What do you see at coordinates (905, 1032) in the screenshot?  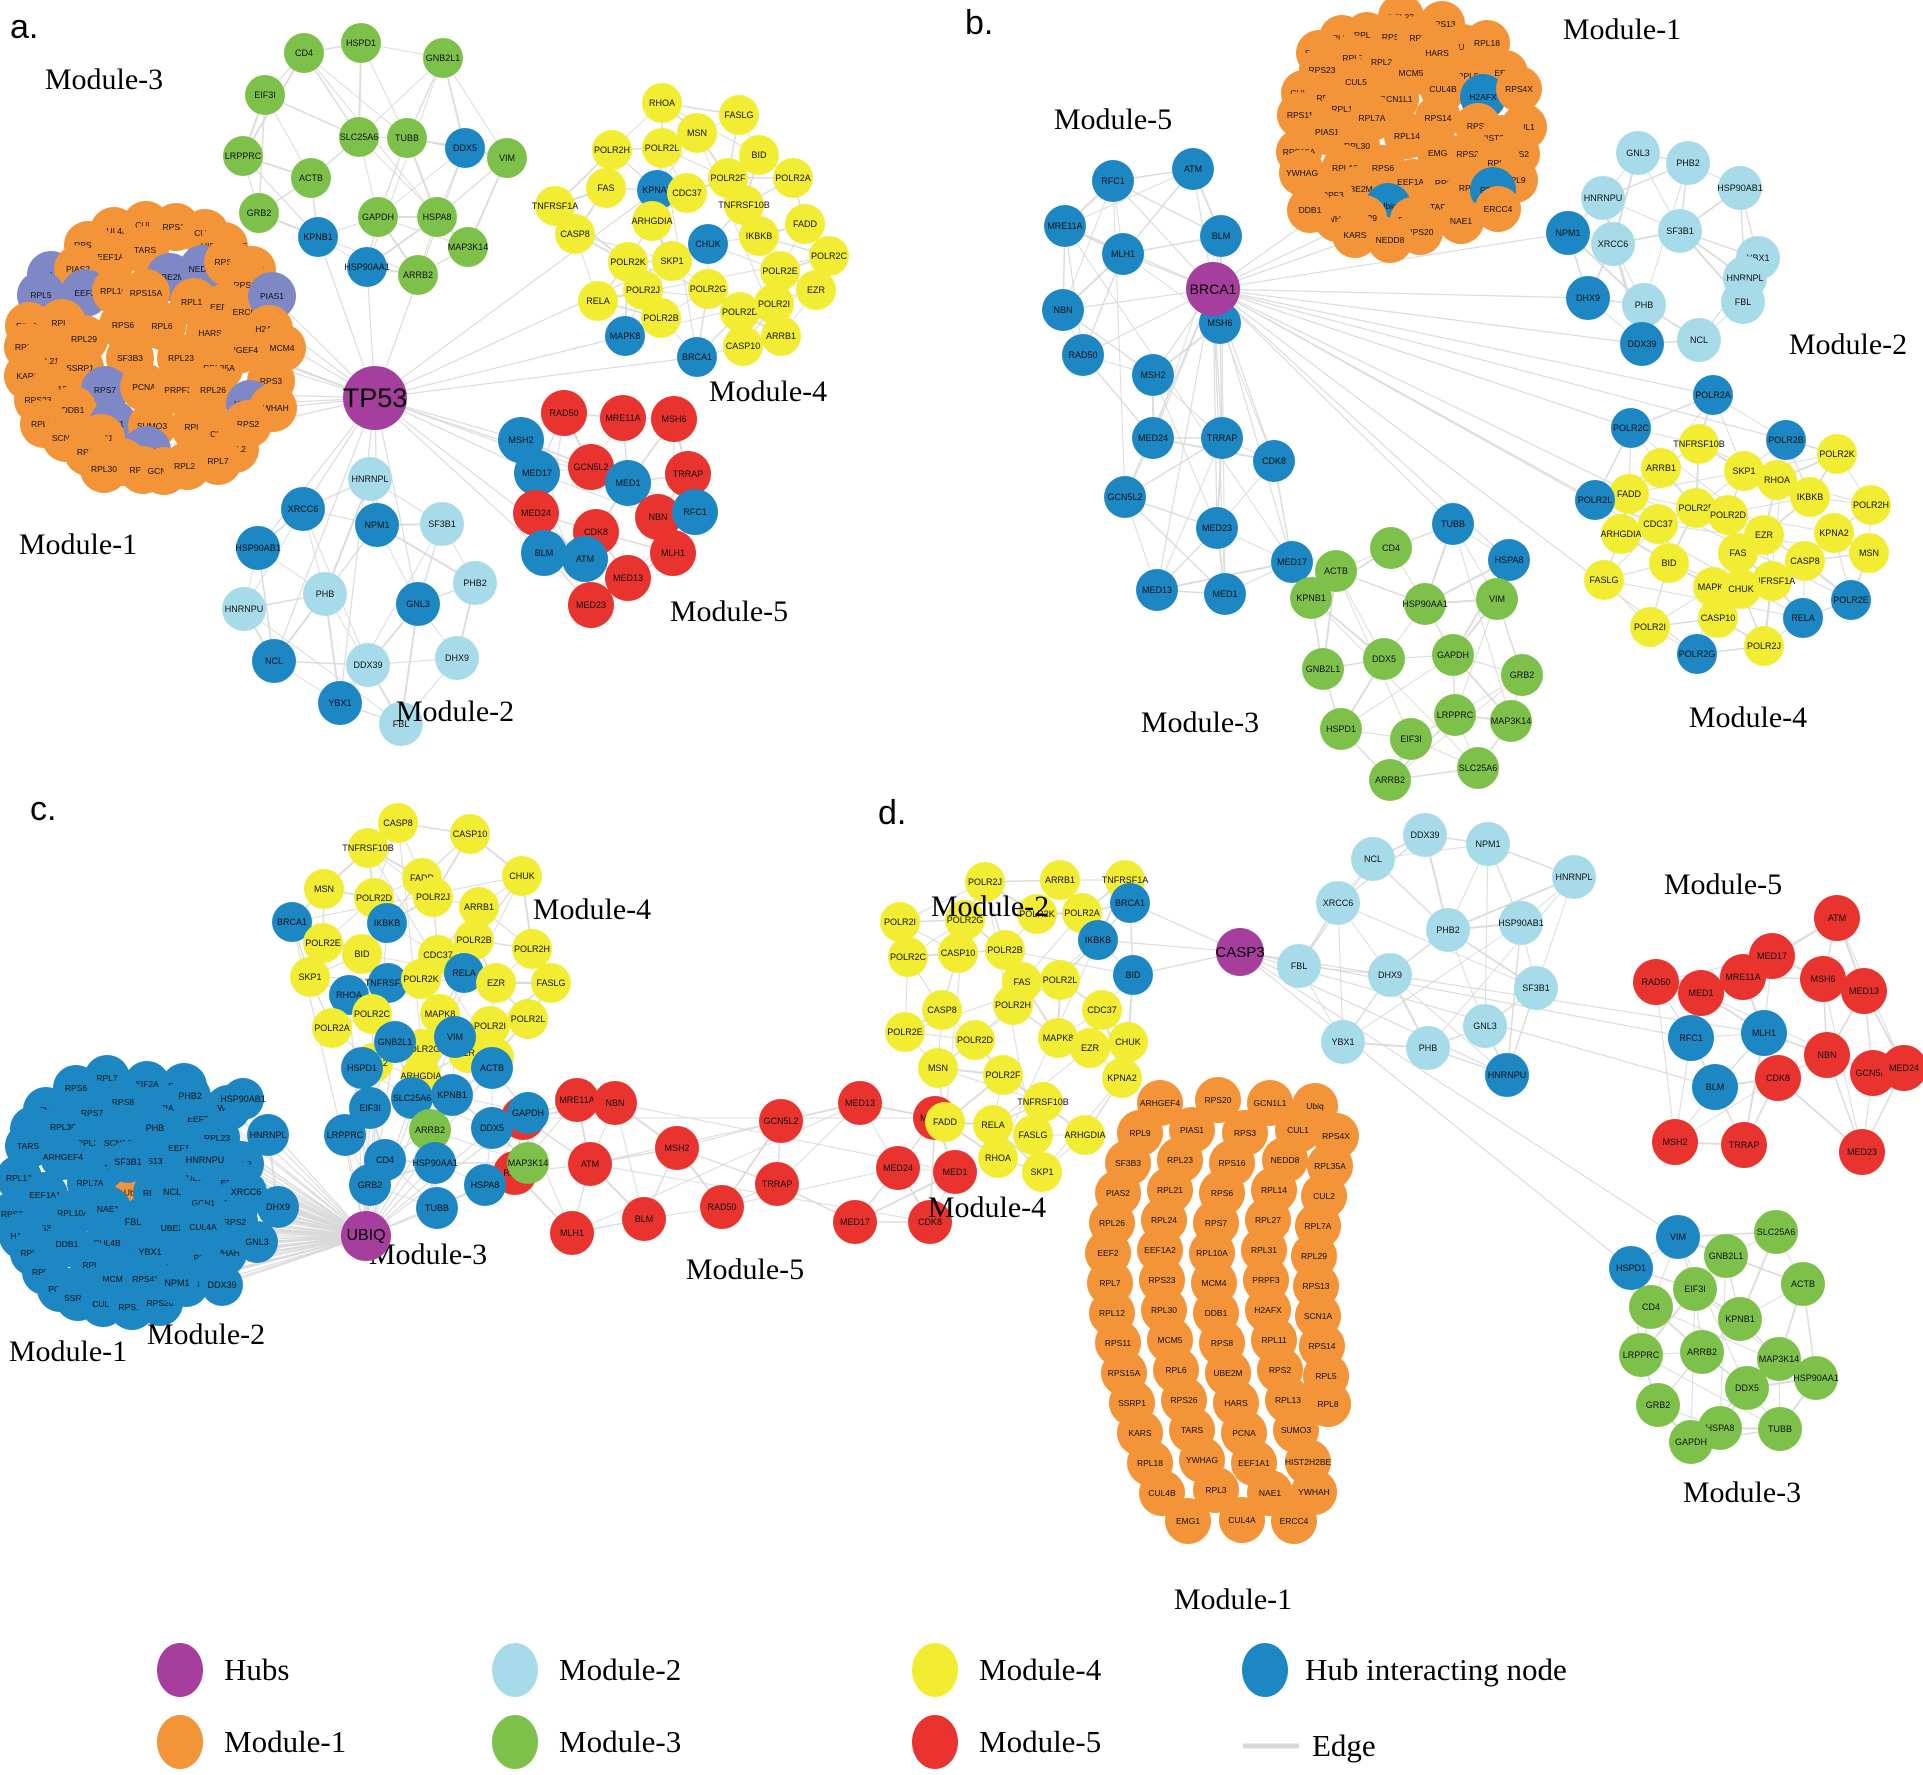 I see `node-polr2e: POLR2E` at bounding box center [905, 1032].